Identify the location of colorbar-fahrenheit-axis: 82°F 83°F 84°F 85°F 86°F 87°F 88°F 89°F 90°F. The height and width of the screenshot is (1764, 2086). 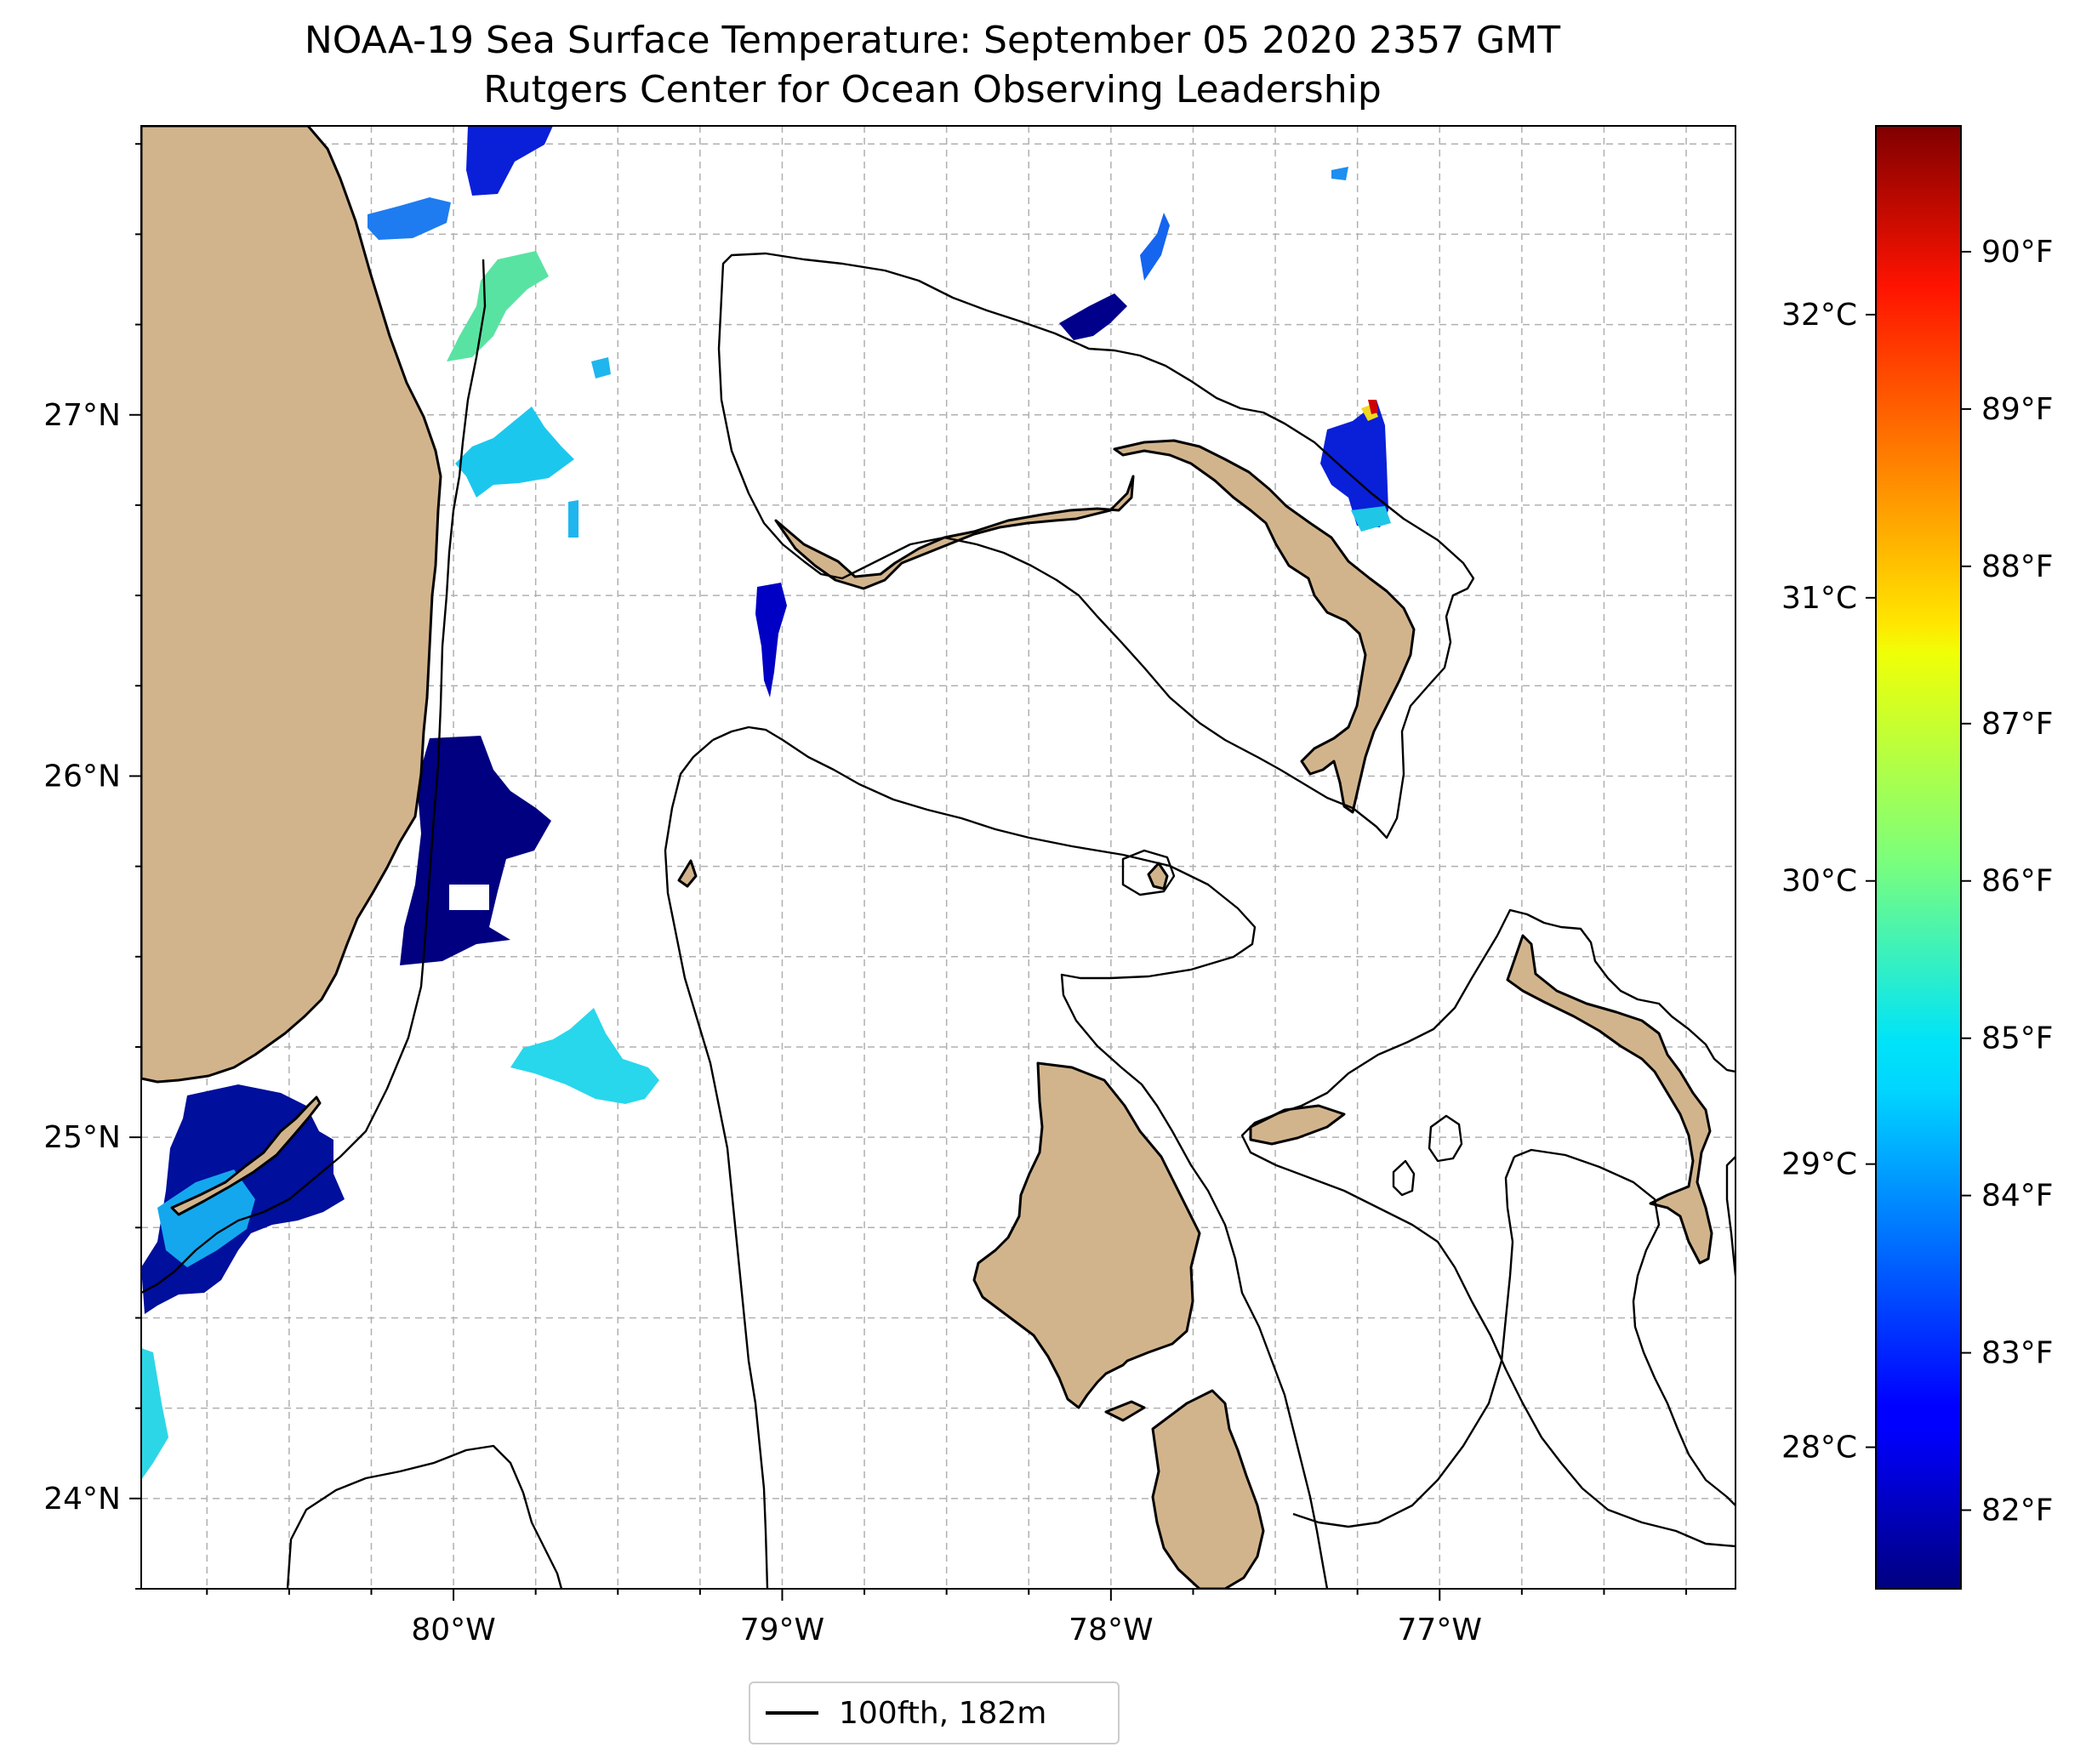
(2007, 881).